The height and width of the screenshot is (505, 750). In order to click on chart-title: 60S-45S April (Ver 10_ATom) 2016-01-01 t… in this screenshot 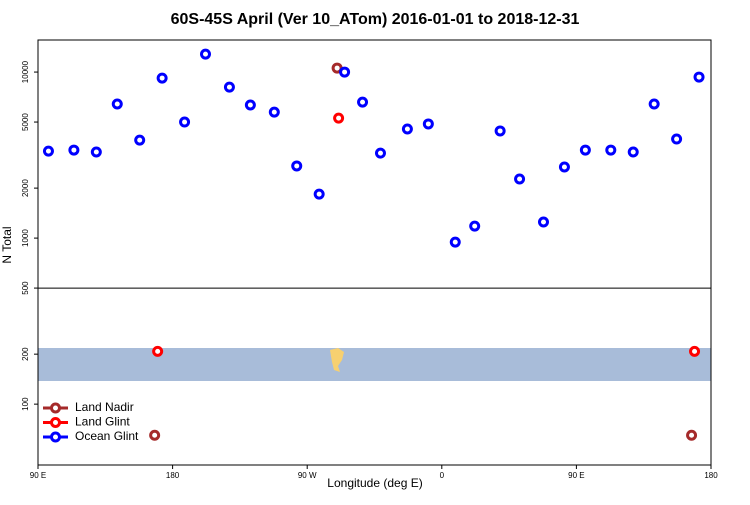, I will do `click(375, 19)`.